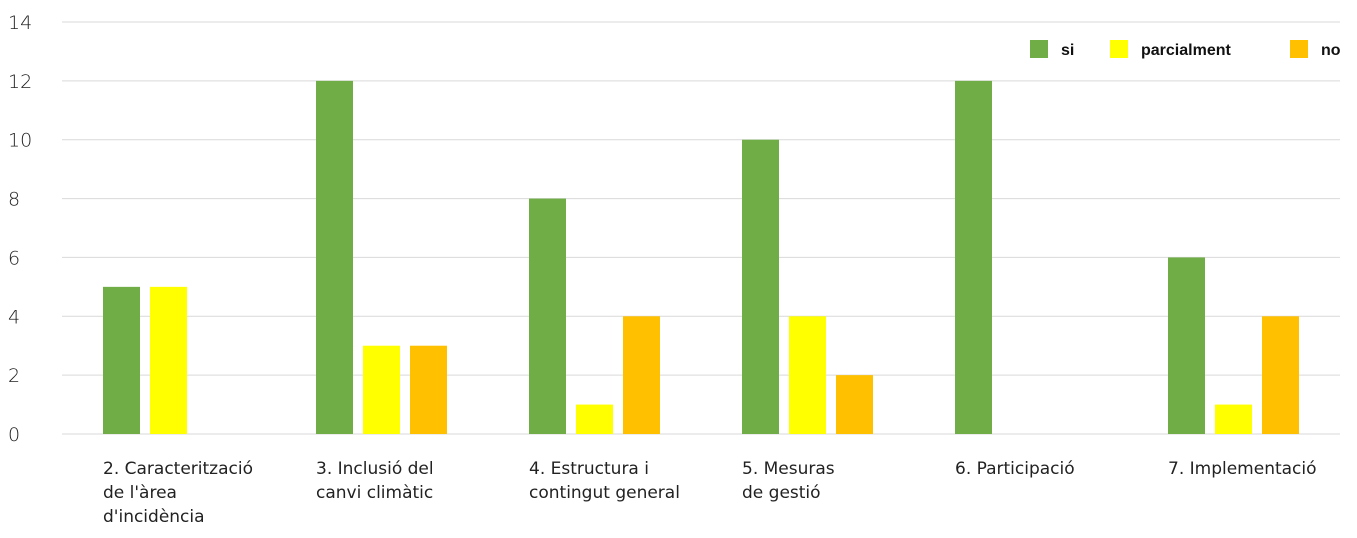 Image resolution: width=1357 pixels, height=538 pixels. What do you see at coordinates (20, 229) in the screenshot?
I see `y-axis-ticks: 0 2 4 6 8 10 12 14` at bounding box center [20, 229].